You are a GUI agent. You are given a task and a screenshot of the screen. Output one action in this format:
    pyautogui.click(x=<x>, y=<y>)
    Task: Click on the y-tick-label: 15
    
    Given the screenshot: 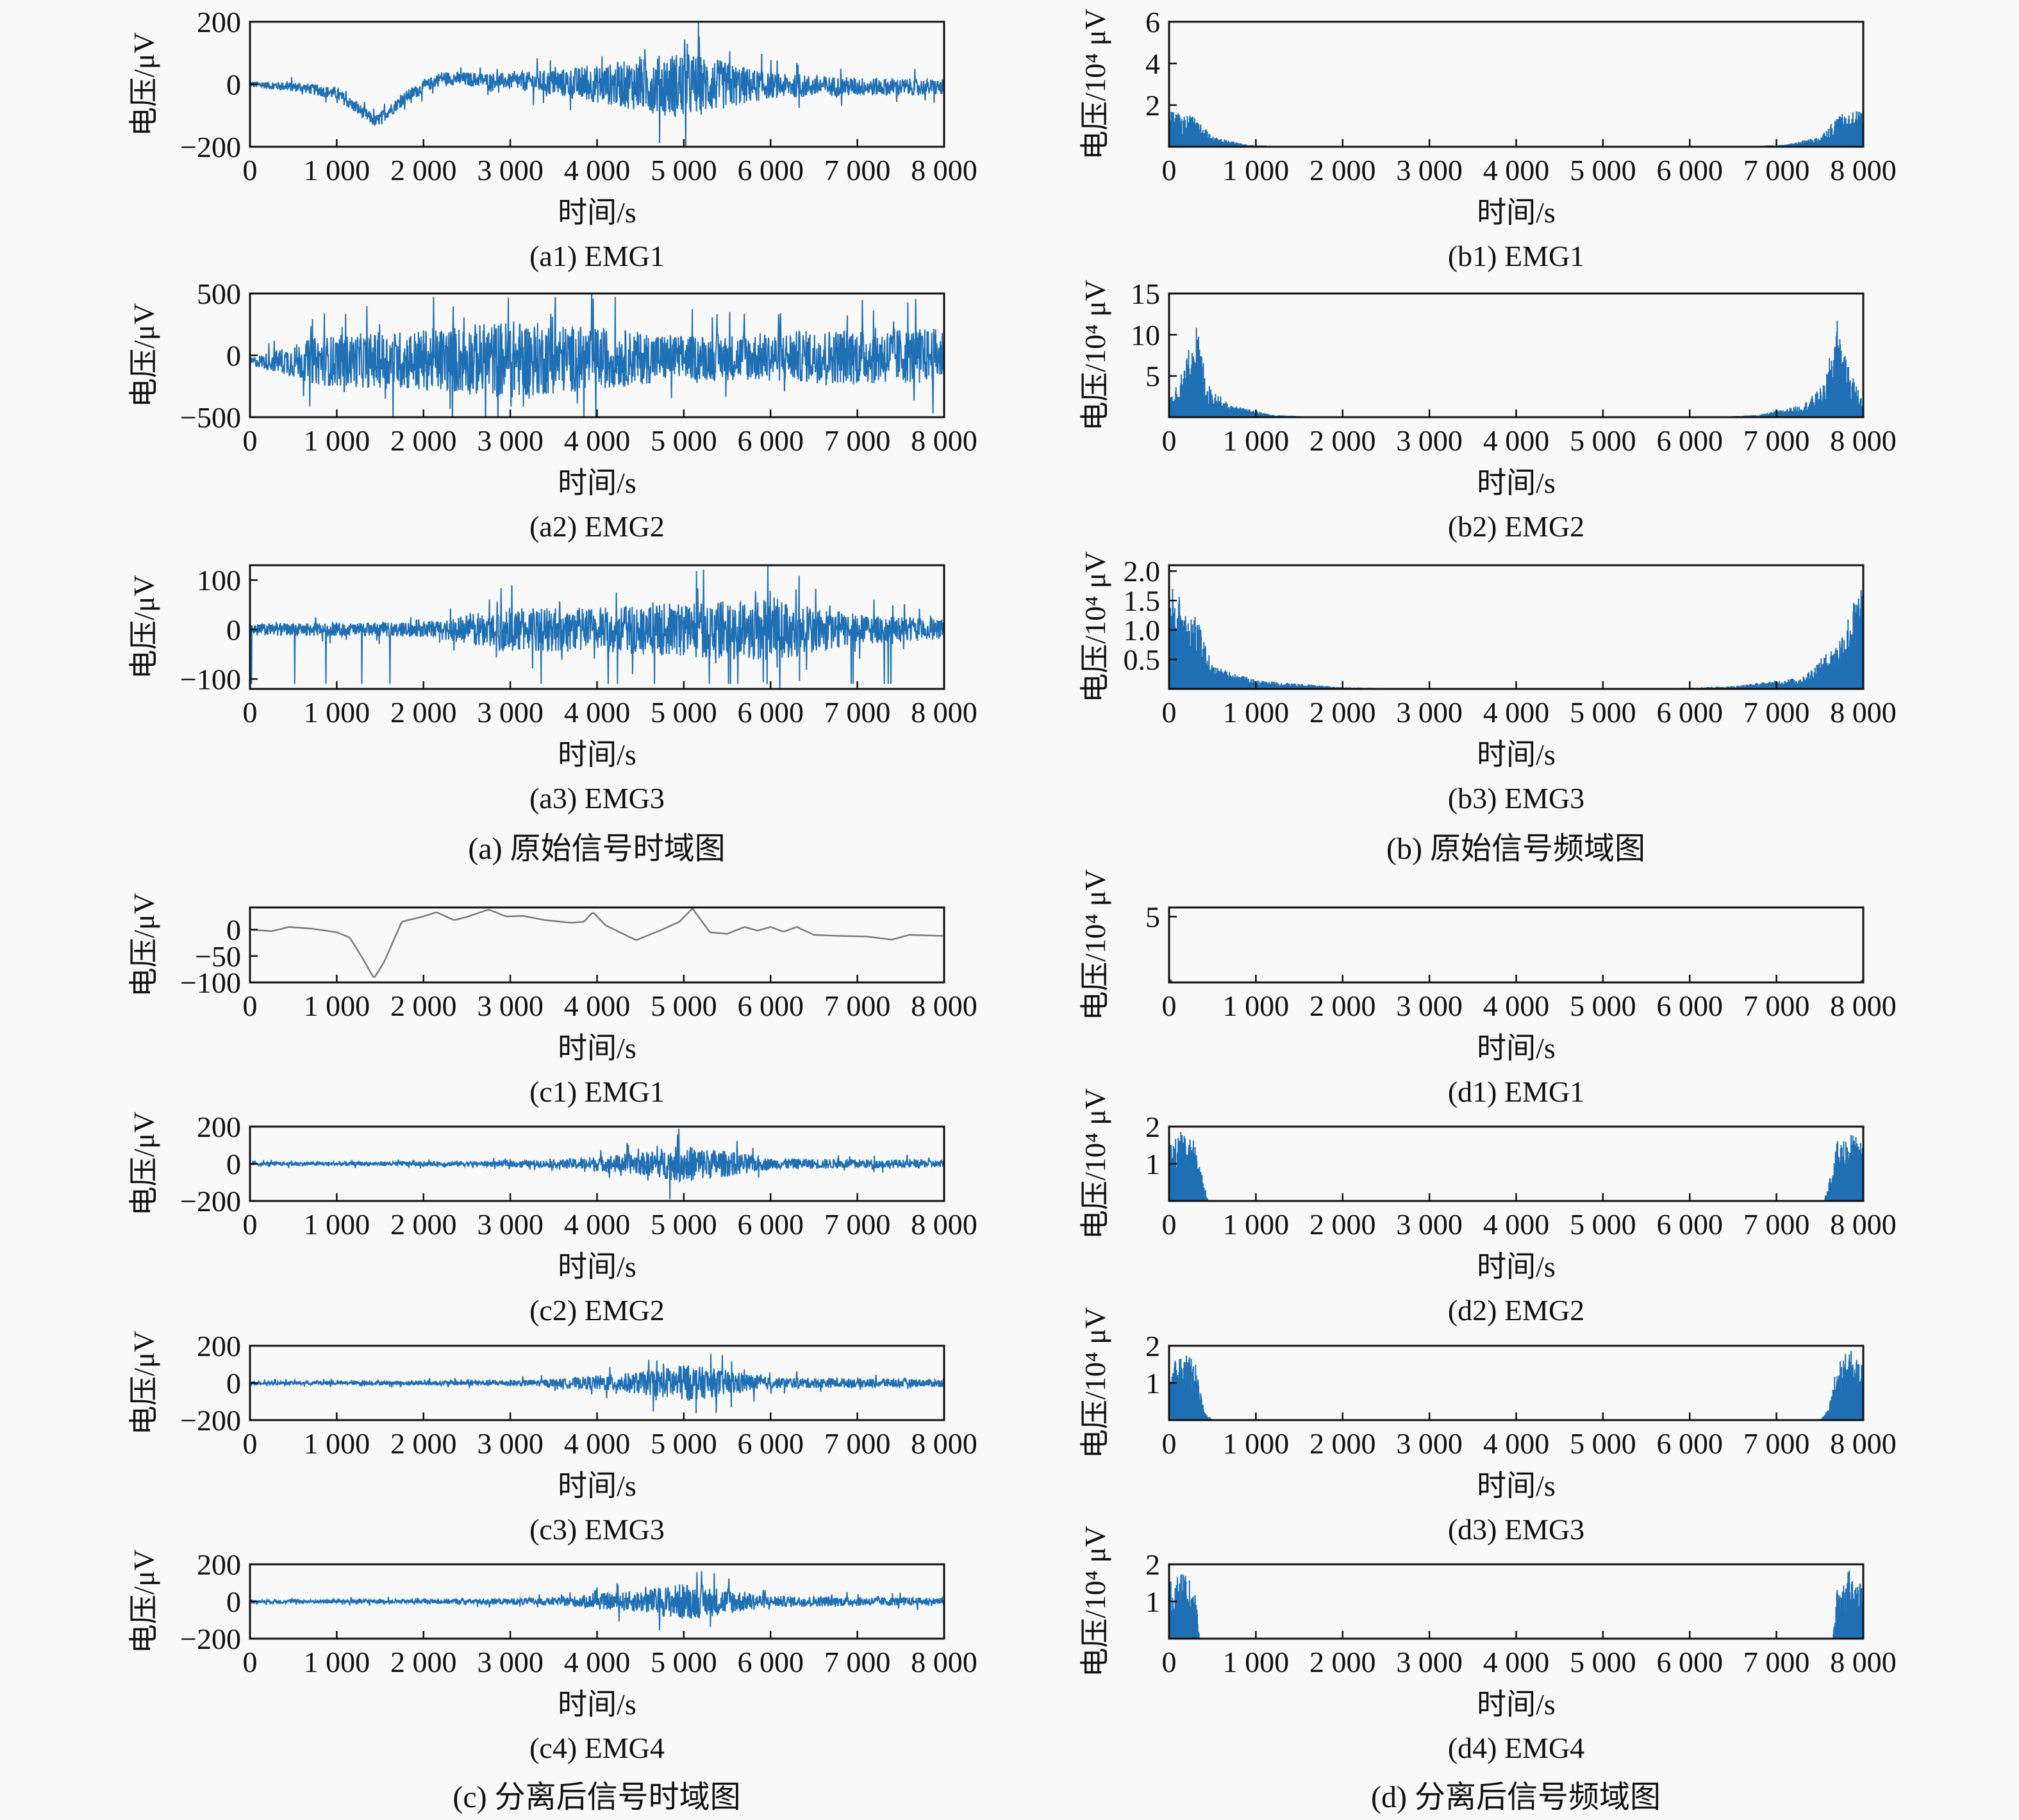 What is the action you would take?
    pyautogui.click(x=1145, y=293)
    